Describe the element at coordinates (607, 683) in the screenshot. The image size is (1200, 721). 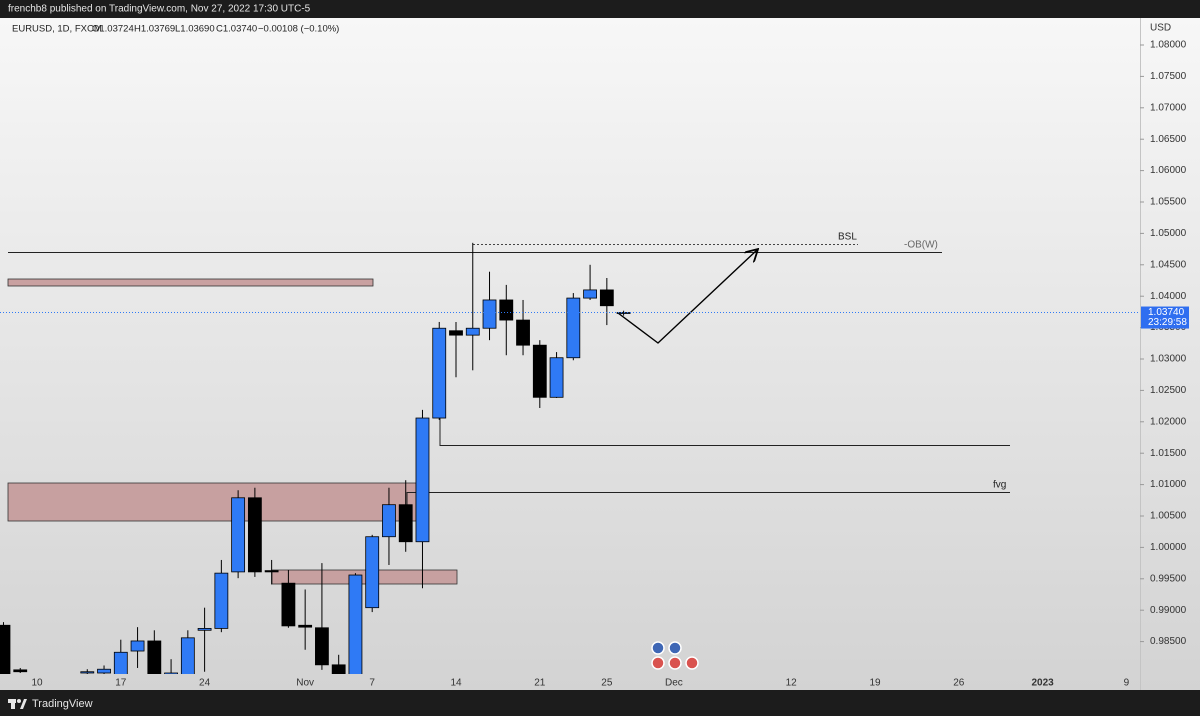
I see `x-tick-label: 25` at that location.